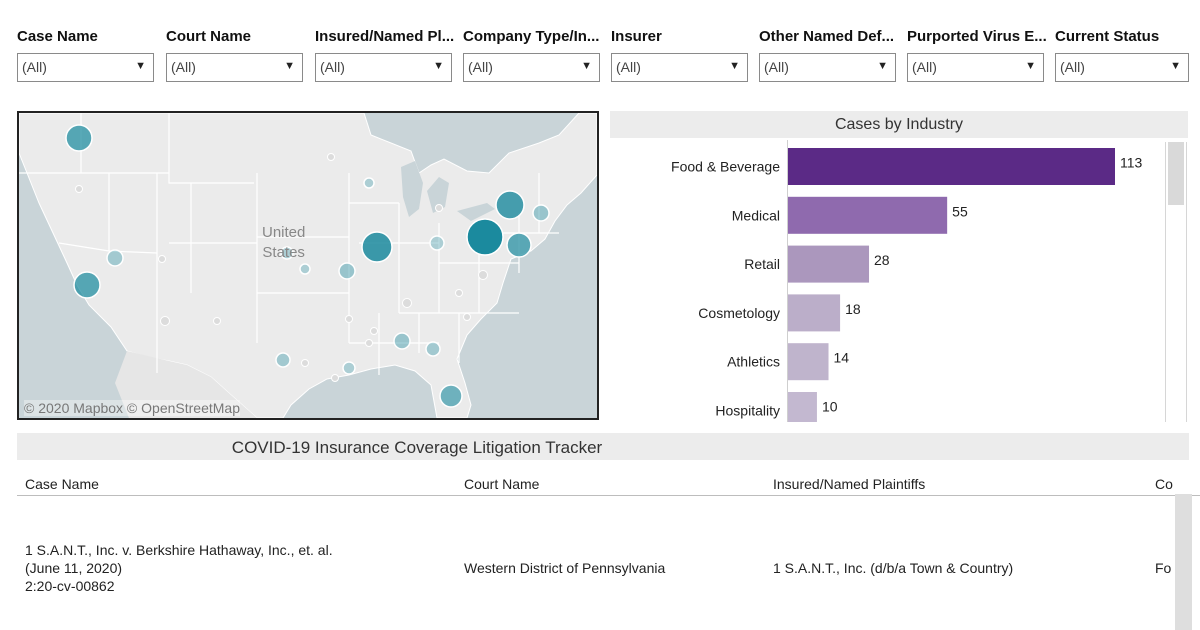 Image resolution: width=1200 pixels, height=630 pixels. I want to click on header-divider, so click(608, 495).